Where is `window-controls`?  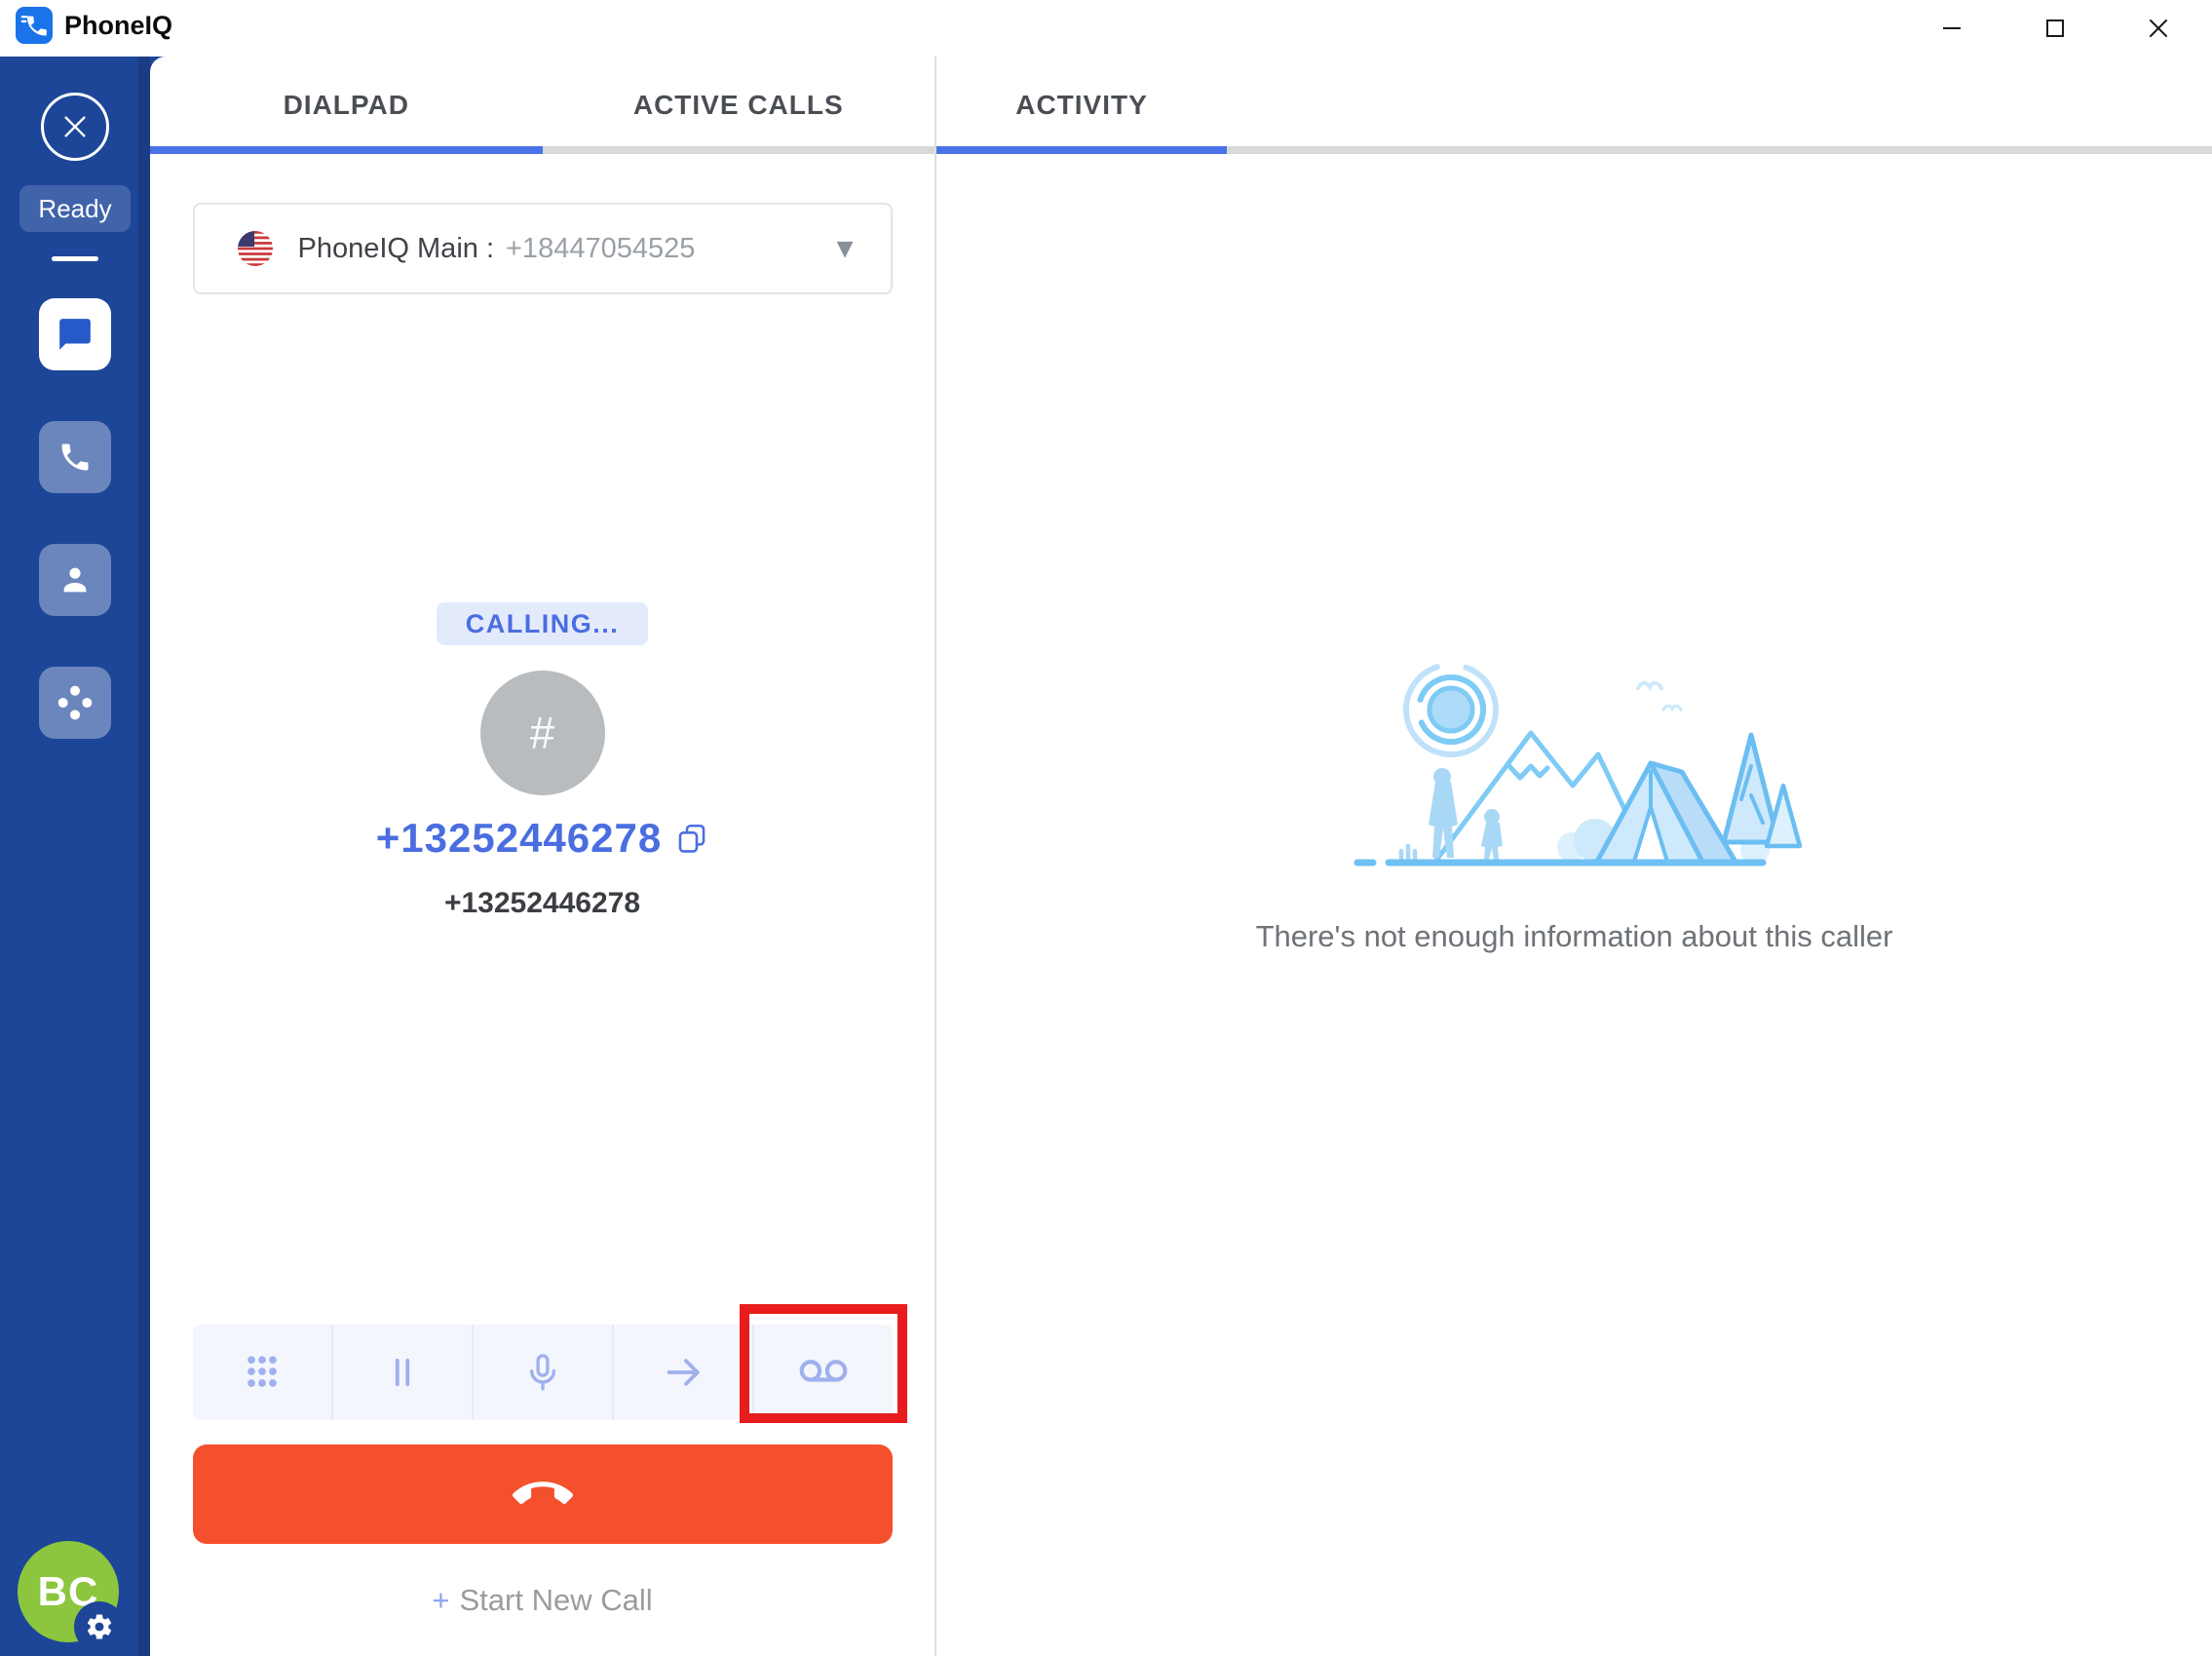 window-controls is located at coordinates (2055, 28).